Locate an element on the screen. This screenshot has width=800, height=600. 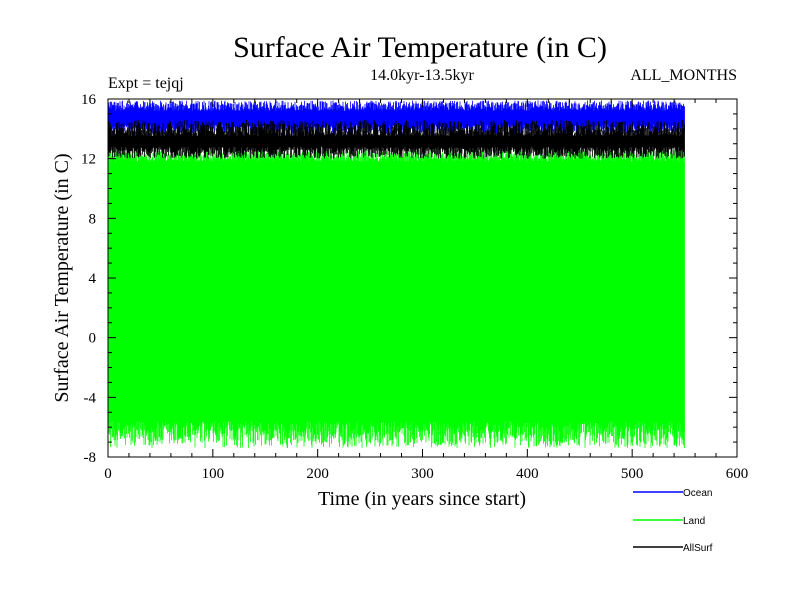
x-tick-label: 100 is located at coordinates (213, 474).